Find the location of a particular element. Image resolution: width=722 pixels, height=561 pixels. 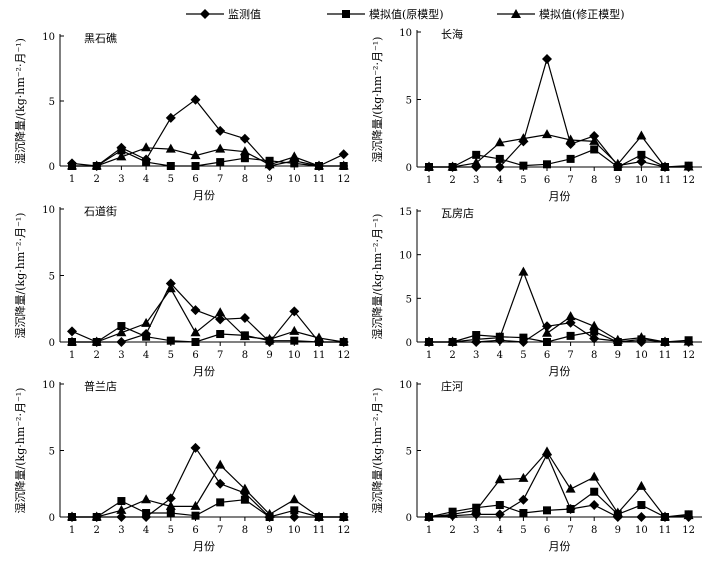

square-marker-icon is located at coordinates (346, 14).